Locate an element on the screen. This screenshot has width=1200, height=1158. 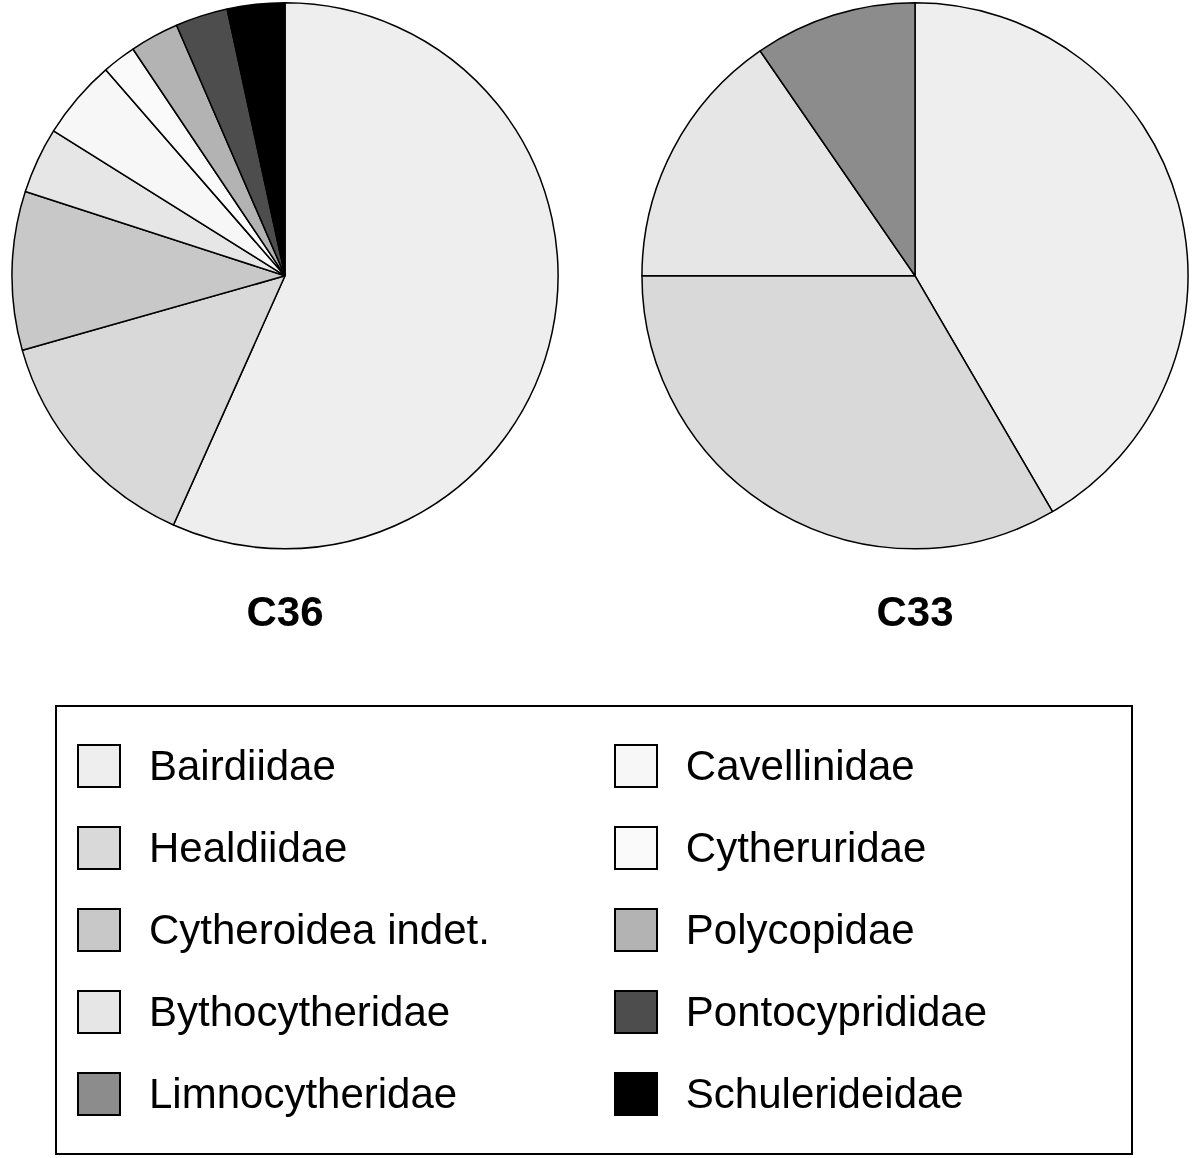
legend-label: Cavellinidae is located at coordinates (800, 766).